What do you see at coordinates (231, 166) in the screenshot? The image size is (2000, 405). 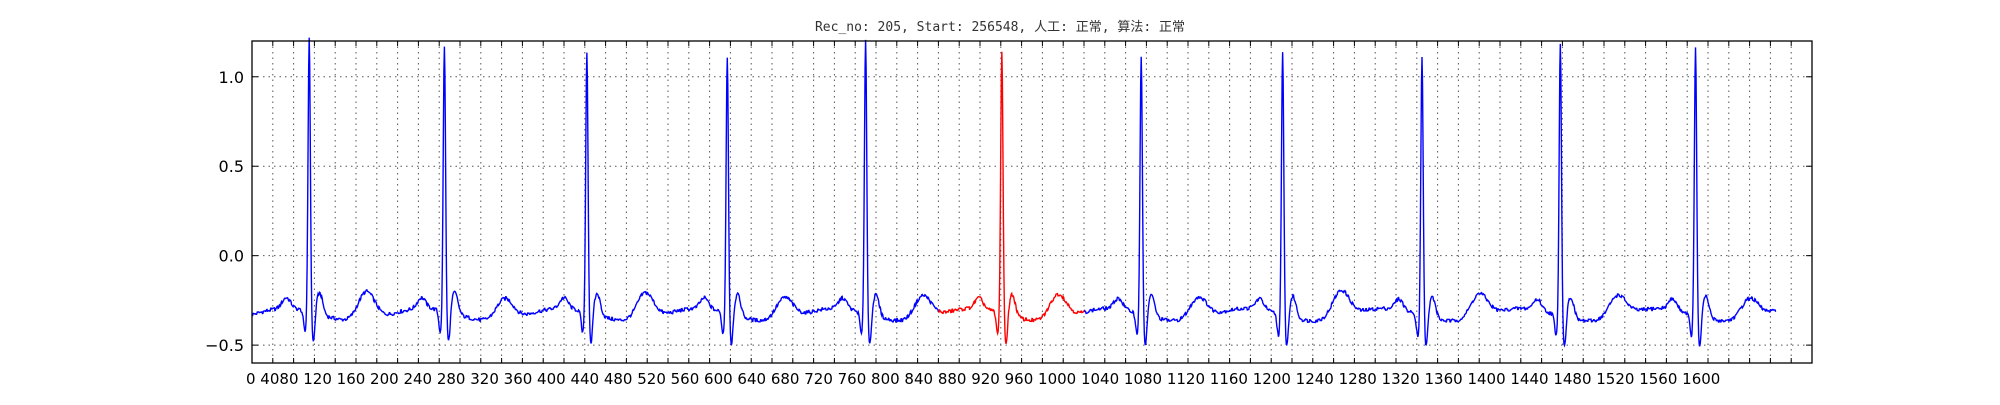 I see `y-tick-label: 0.5` at bounding box center [231, 166].